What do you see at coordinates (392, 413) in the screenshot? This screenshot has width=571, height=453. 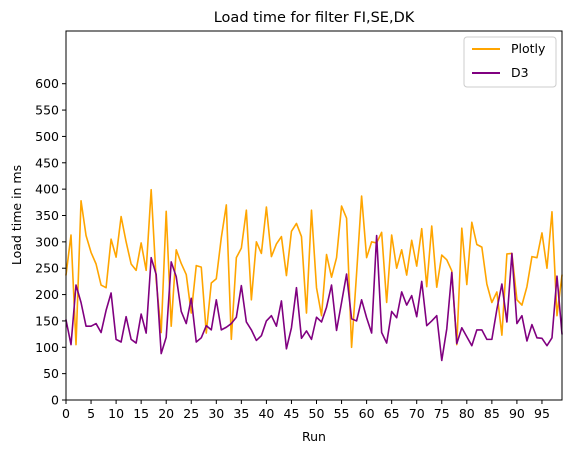 I see `x-tick-label: 65` at bounding box center [392, 413].